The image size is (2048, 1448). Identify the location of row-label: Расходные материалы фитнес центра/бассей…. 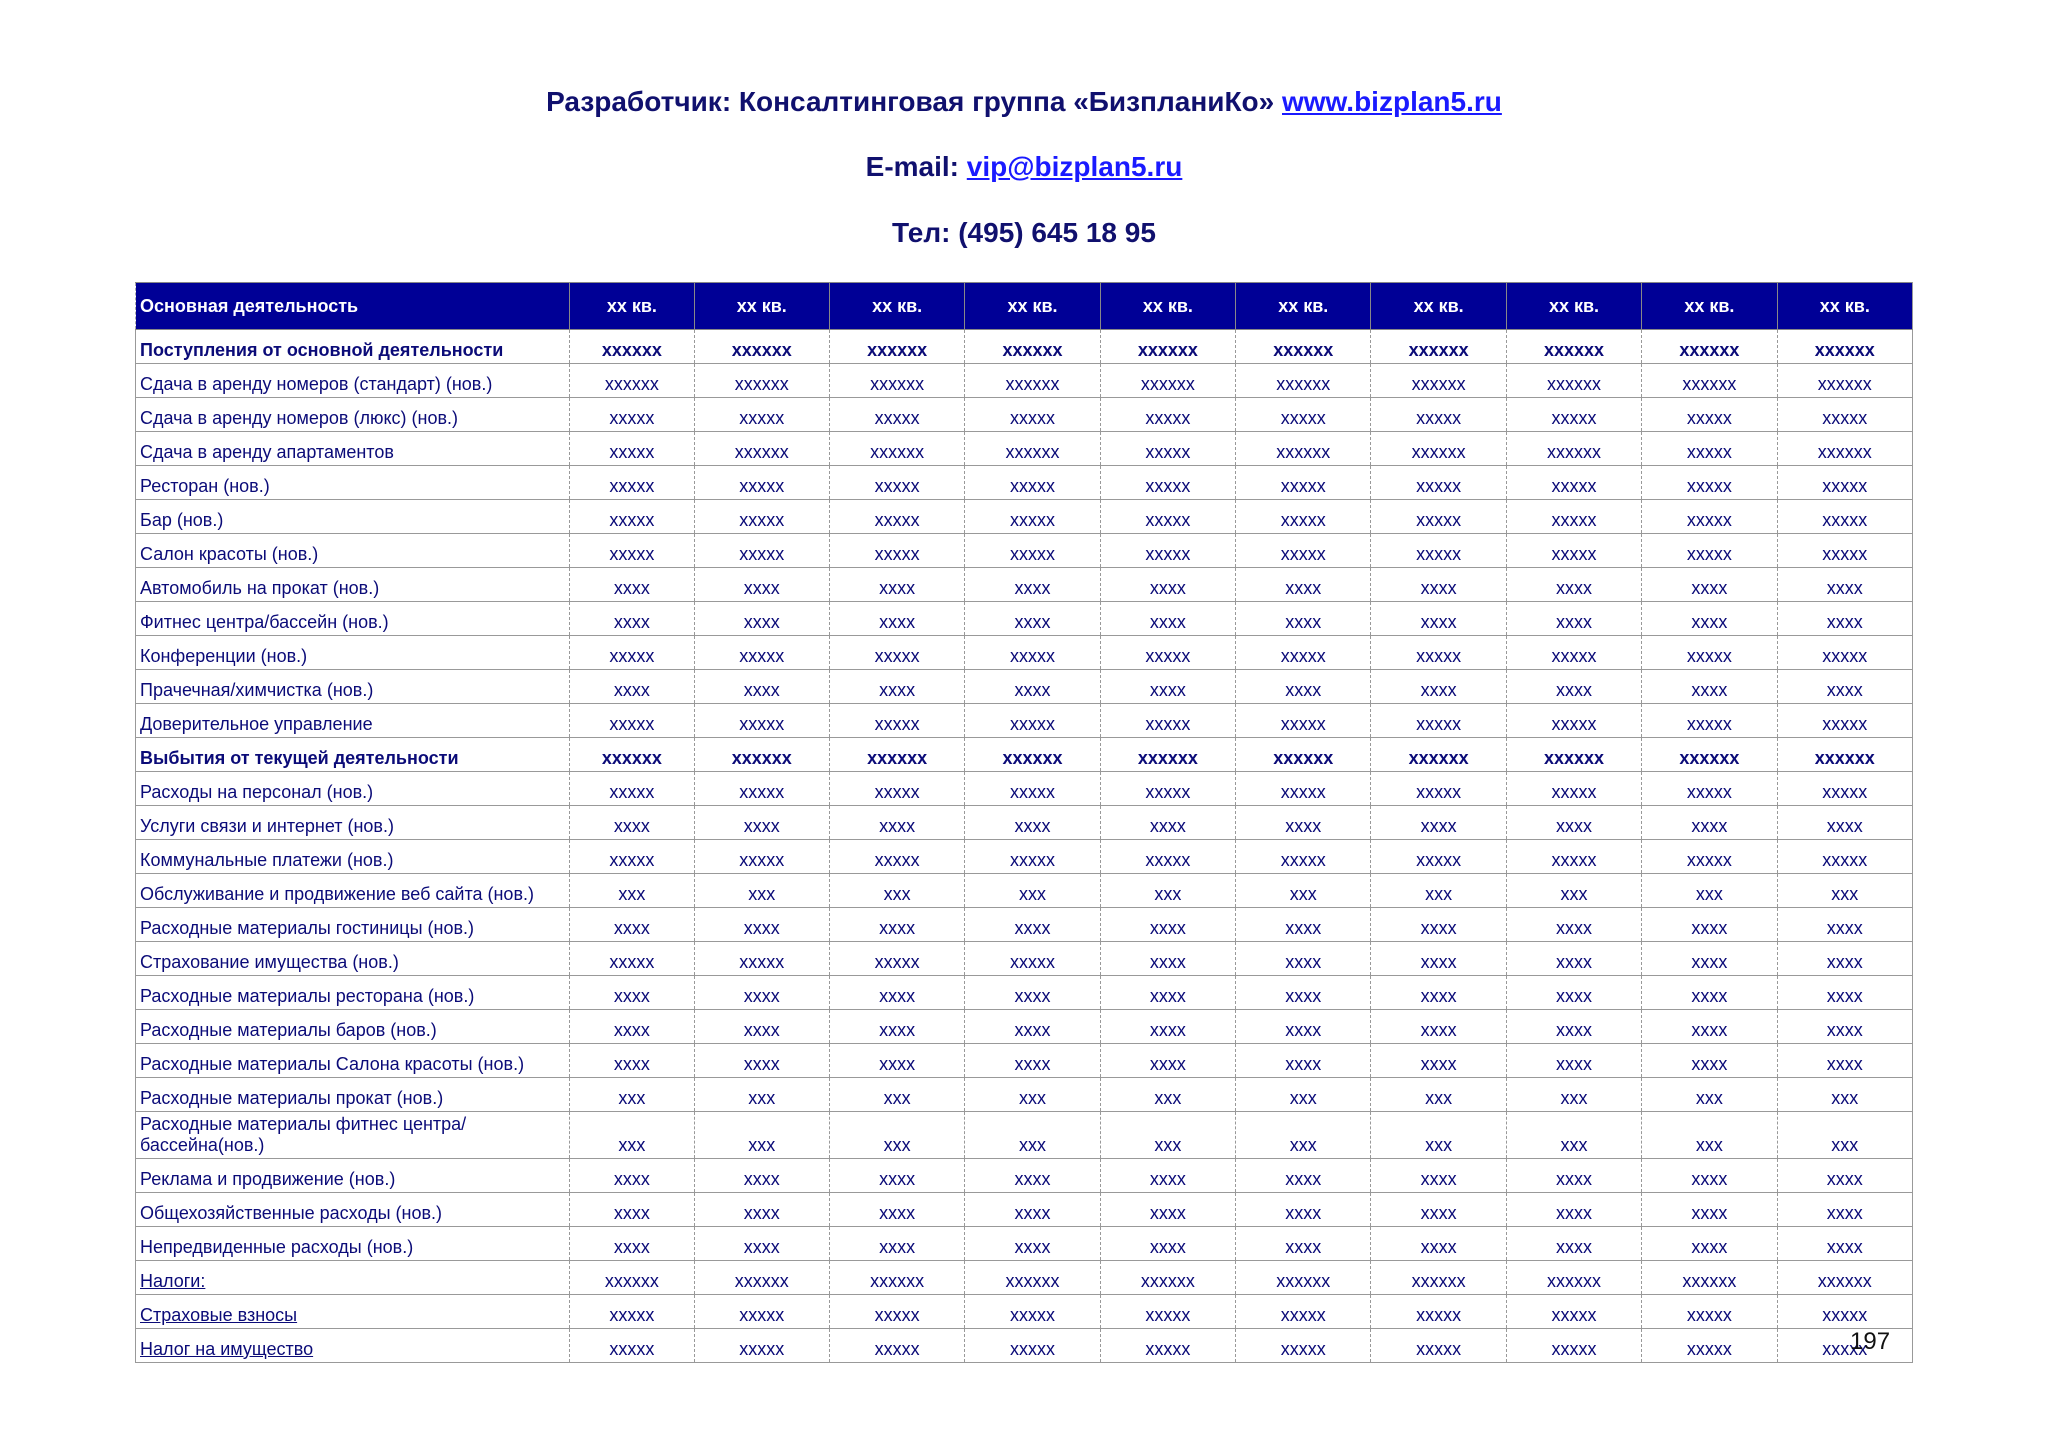
(352, 1135).